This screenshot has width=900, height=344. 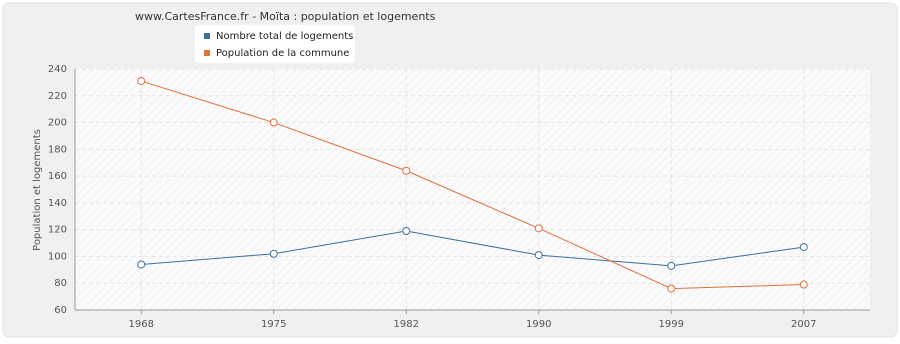 I want to click on y-tick-label: 240, so click(x=57, y=69).